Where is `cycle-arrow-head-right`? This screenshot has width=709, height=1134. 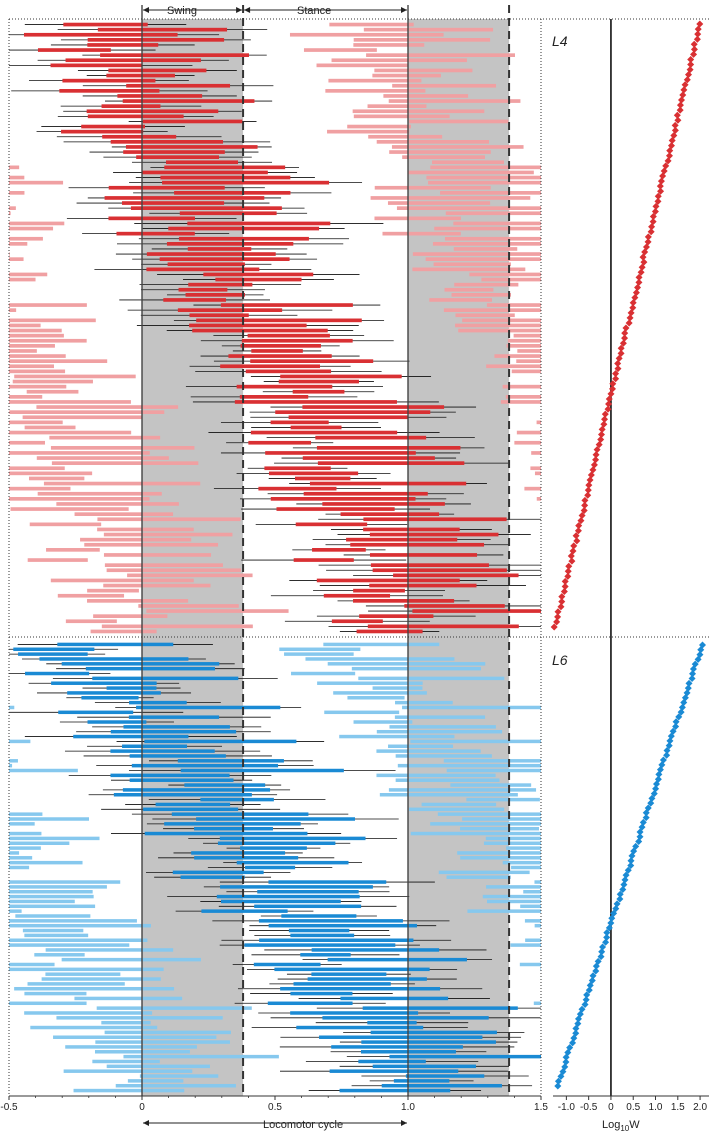
cycle-arrow-head-right is located at coordinates (404, 1123).